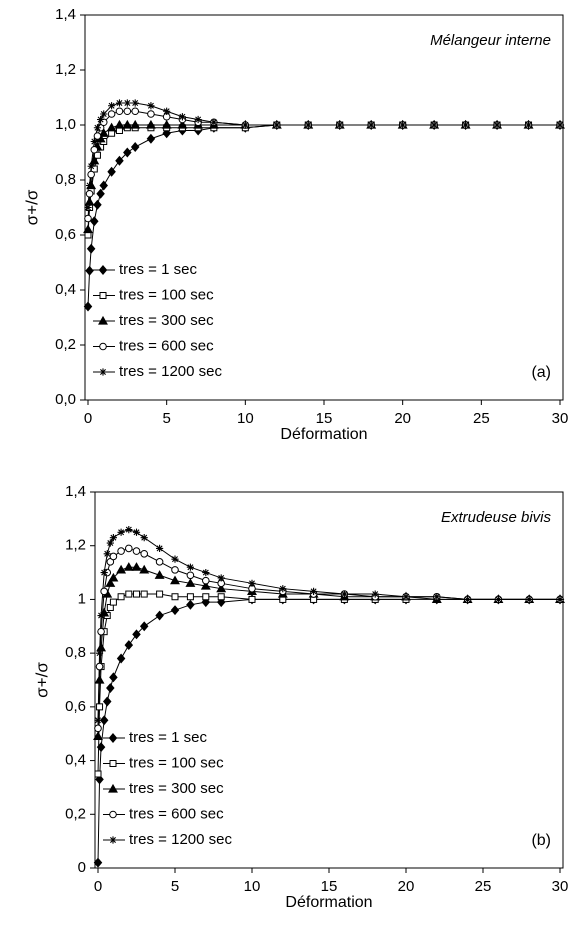 This screenshot has width=576, height=930. I want to click on y-tick-label: 0,6, so click(65, 234).